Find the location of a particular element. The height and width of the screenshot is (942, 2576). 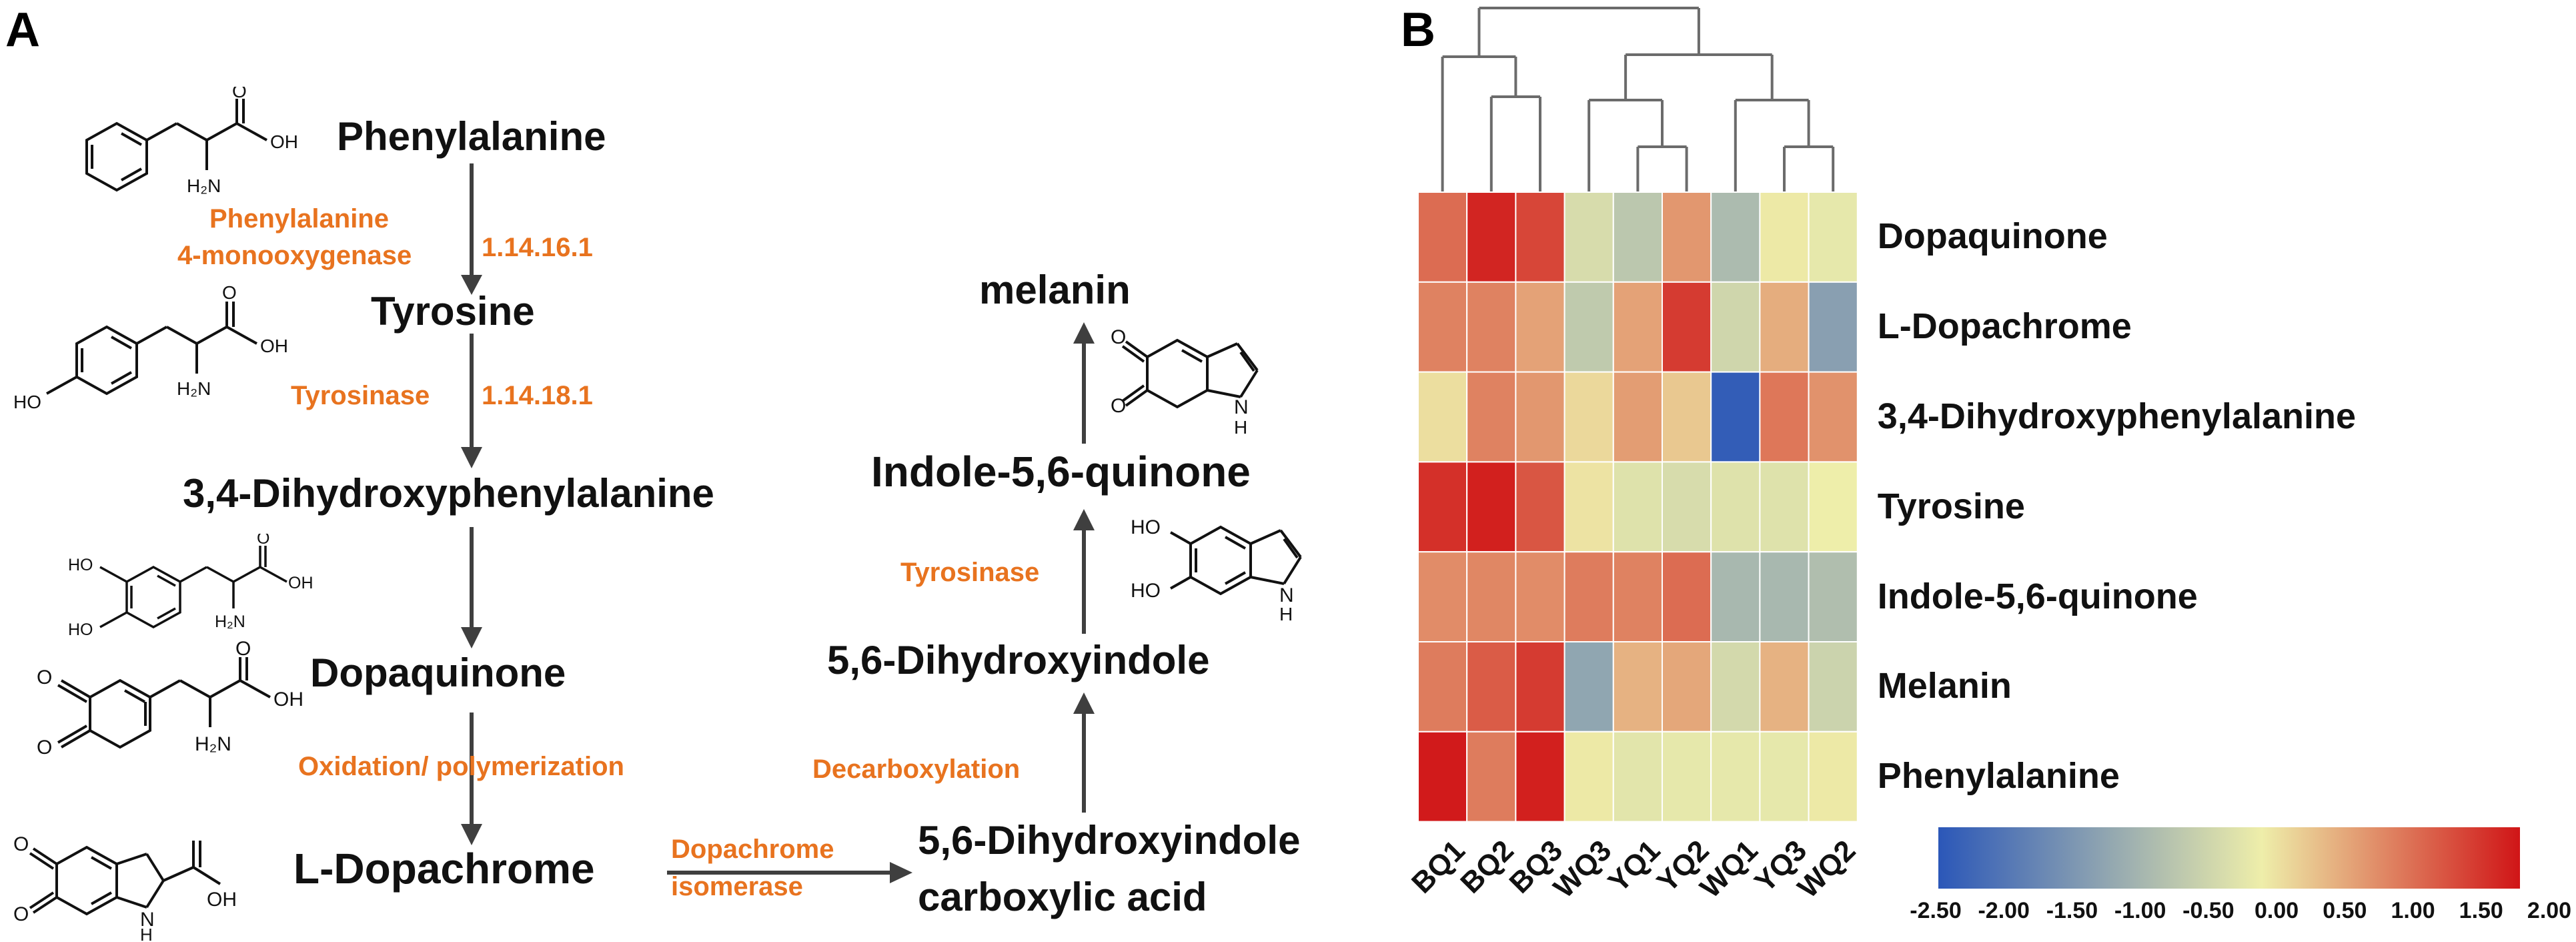

column-label: BQ2 is located at coordinates (1487, 867).